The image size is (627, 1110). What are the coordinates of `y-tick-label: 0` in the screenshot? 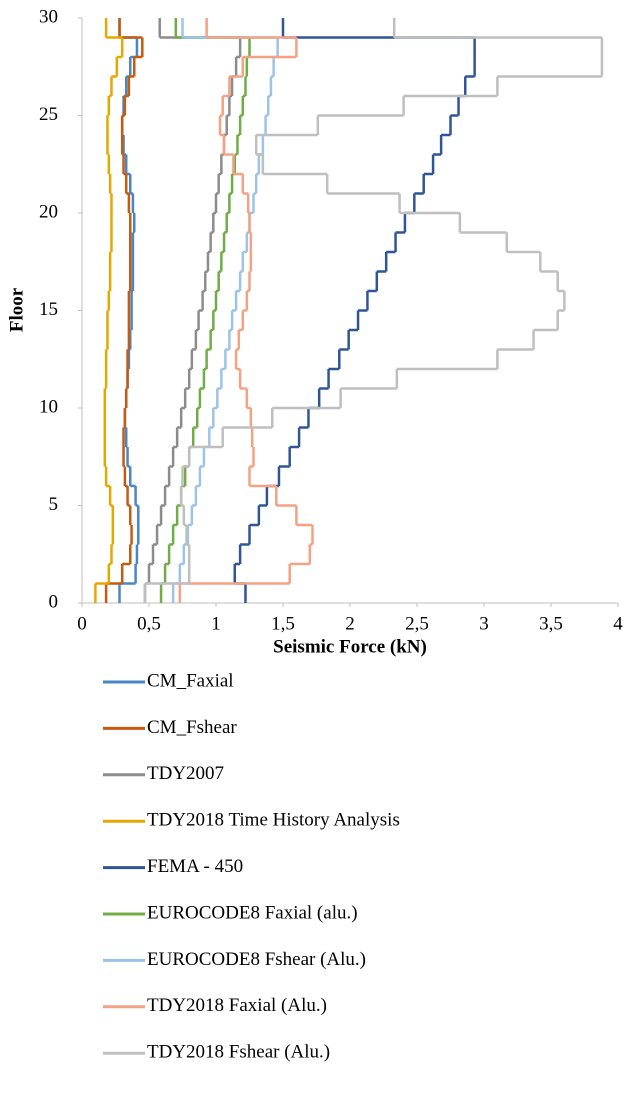 It's located at (54, 601).